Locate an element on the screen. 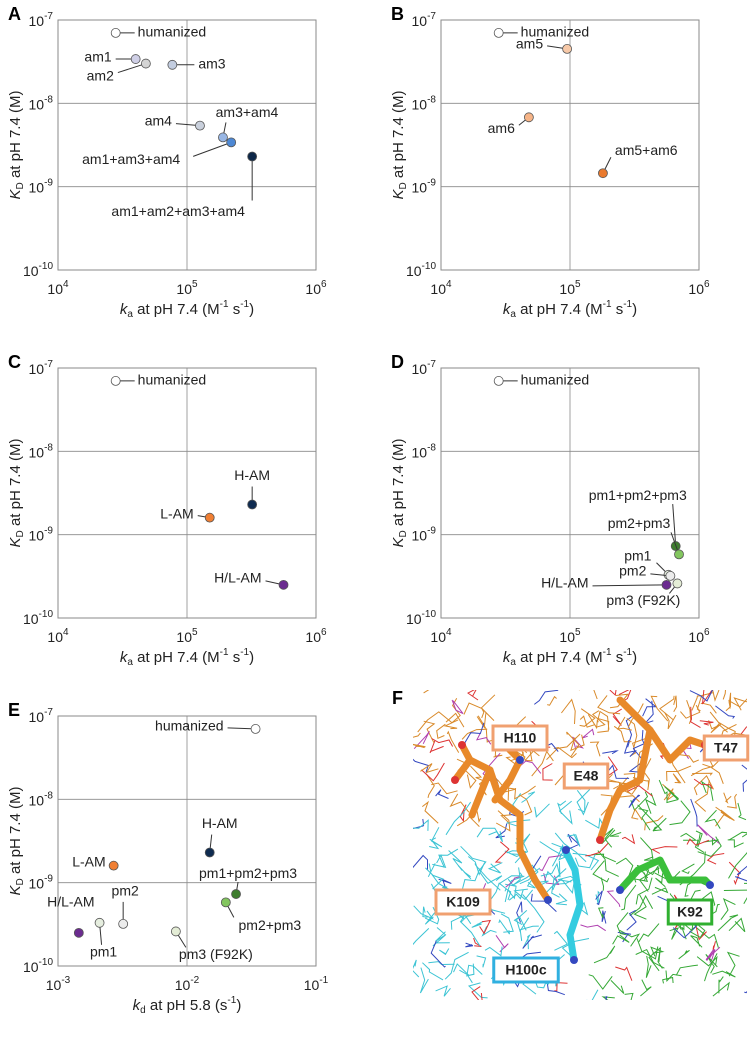 The image size is (750, 1060). point-label: H/L-AM is located at coordinates (70, 902).